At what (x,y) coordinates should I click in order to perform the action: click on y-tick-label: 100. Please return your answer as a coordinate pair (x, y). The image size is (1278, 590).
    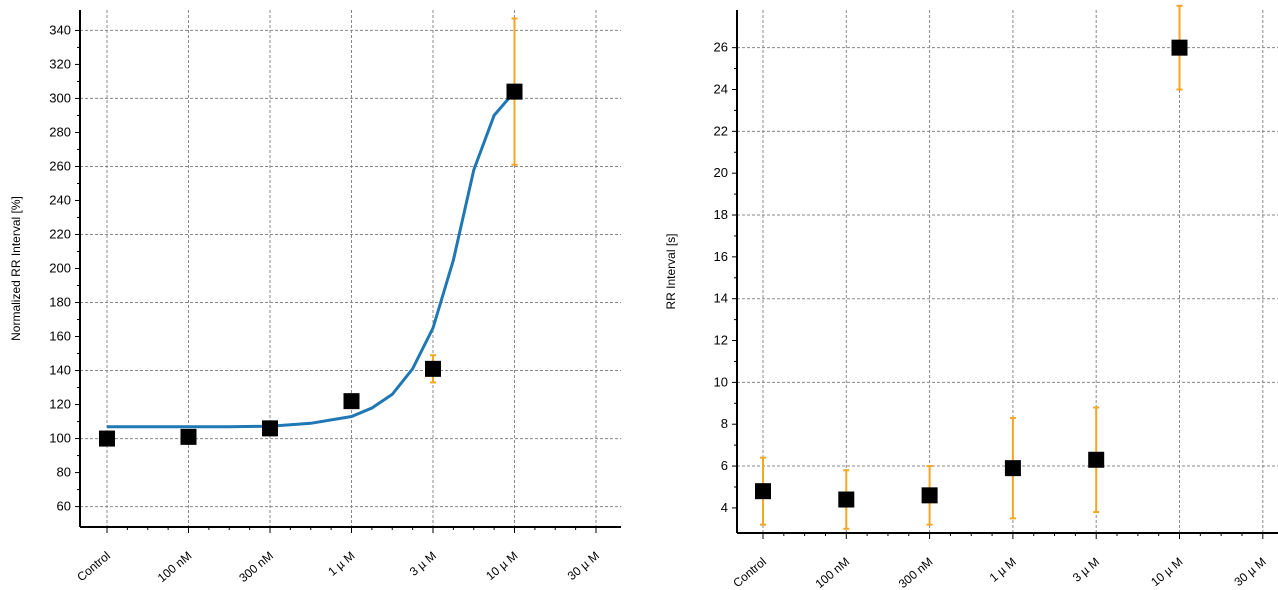
    Looking at the image, I should click on (60, 438).